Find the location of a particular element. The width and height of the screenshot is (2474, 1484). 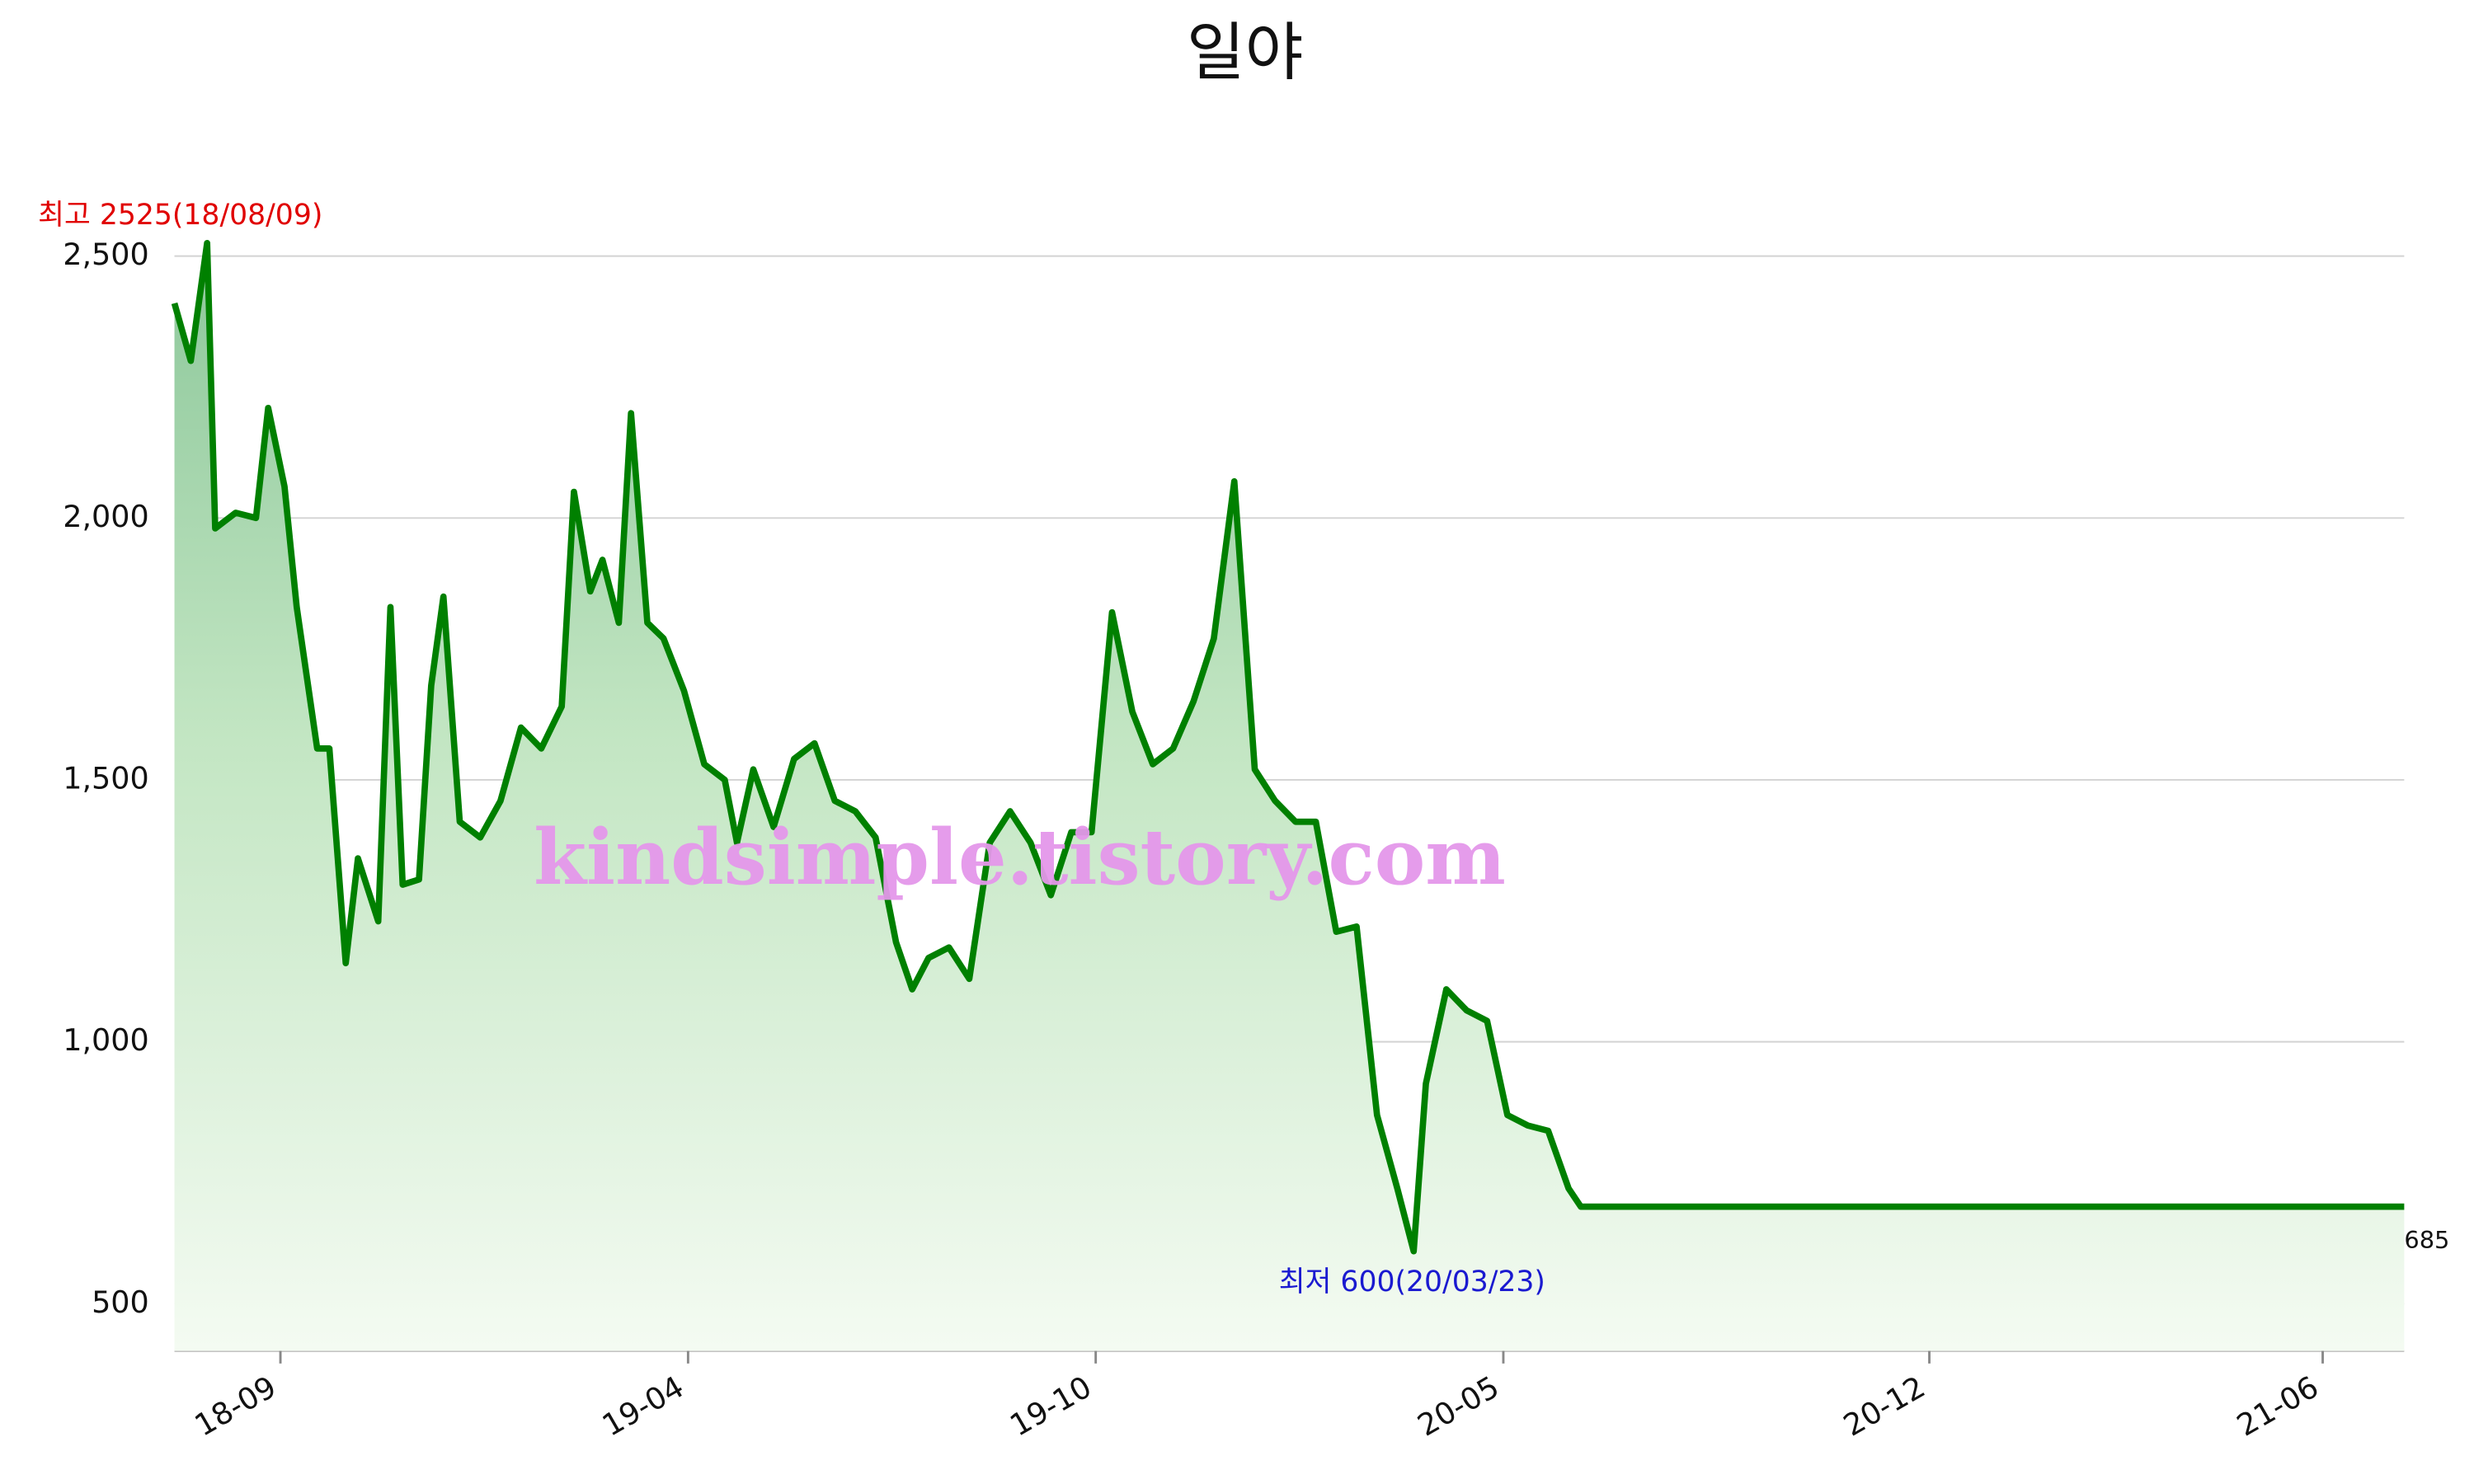

x-tick-label: 21-06 is located at coordinates (2277, 1406).